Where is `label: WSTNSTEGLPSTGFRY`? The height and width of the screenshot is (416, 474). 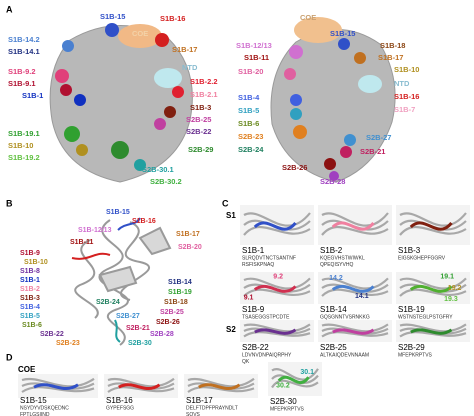 label: WSTNSTEGLPSTGFRY is located at coordinates (425, 317).